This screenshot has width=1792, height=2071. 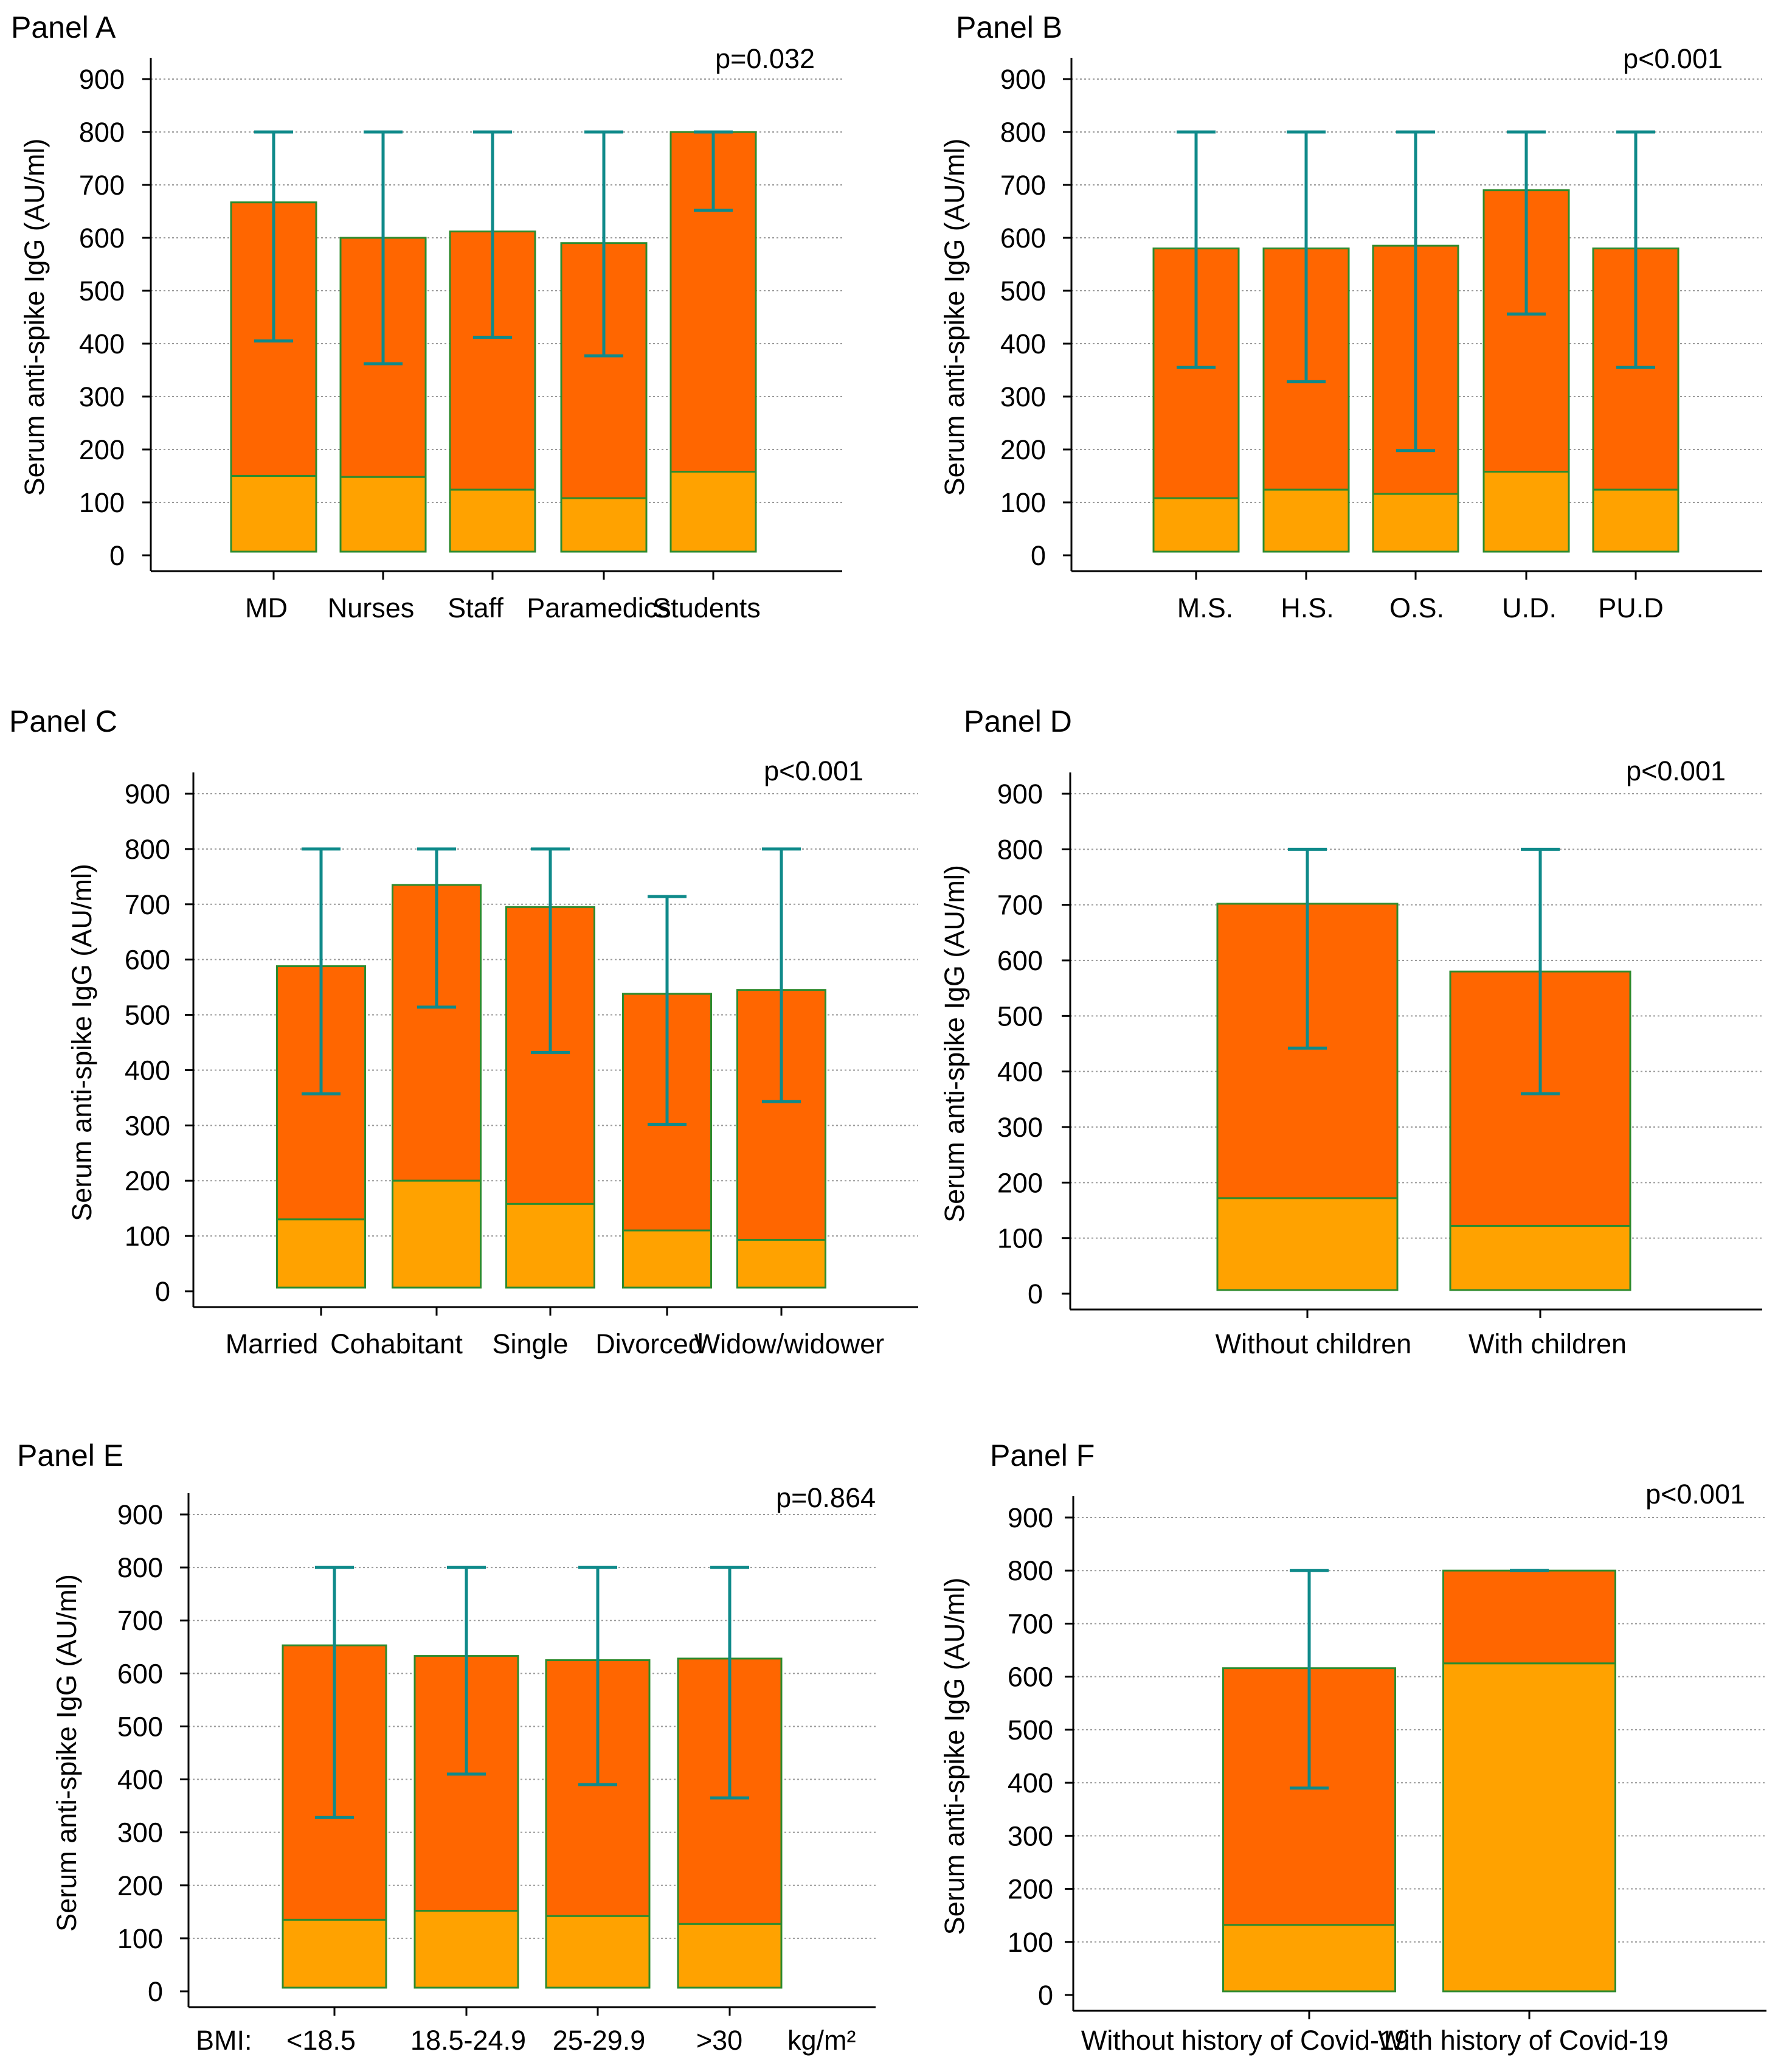 I want to click on x-category-label: With history of Covid-19, so click(x=1523, y=2040).